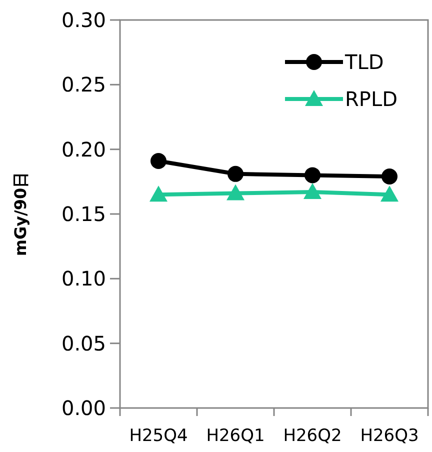 This screenshot has height=452, width=432. What do you see at coordinates (83, 84) in the screenshot?
I see `y-tick-label: 0.25` at bounding box center [83, 84].